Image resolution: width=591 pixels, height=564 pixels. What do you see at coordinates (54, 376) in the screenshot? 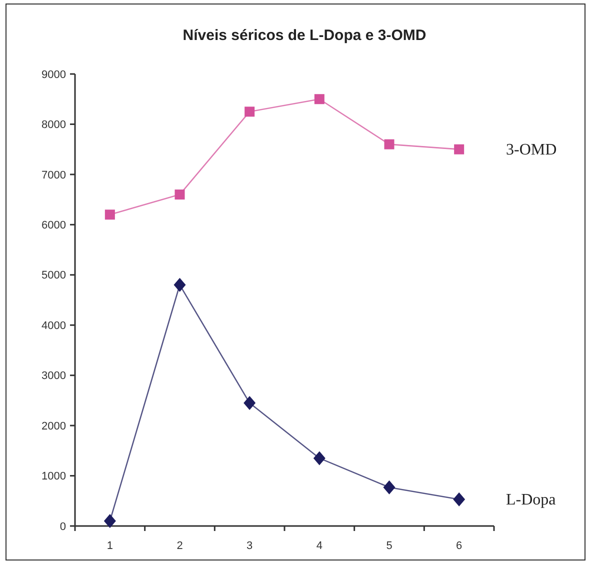
I see `y-tick-label: 3000` at bounding box center [54, 376].